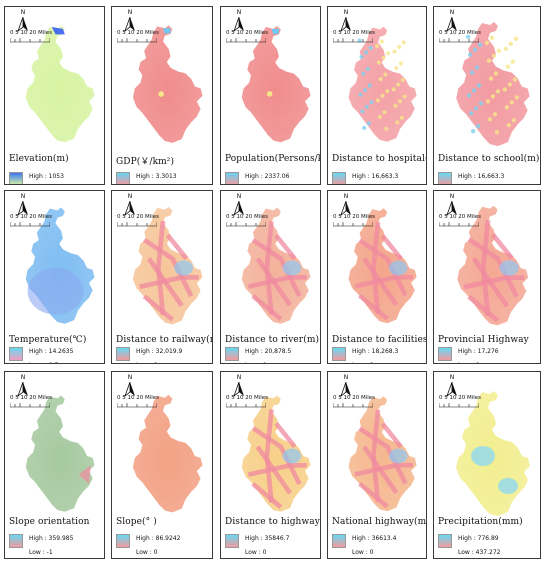  I want to click on map-title: Distance to facilities(m), so click(379, 340).